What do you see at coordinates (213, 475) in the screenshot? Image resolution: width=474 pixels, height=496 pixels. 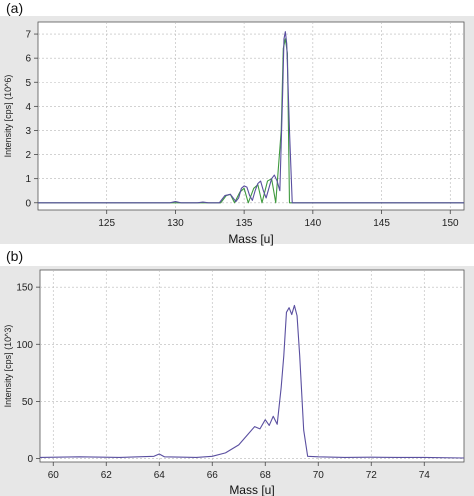 I see `x-tick-label-b: 66` at bounding box center [213, 475].